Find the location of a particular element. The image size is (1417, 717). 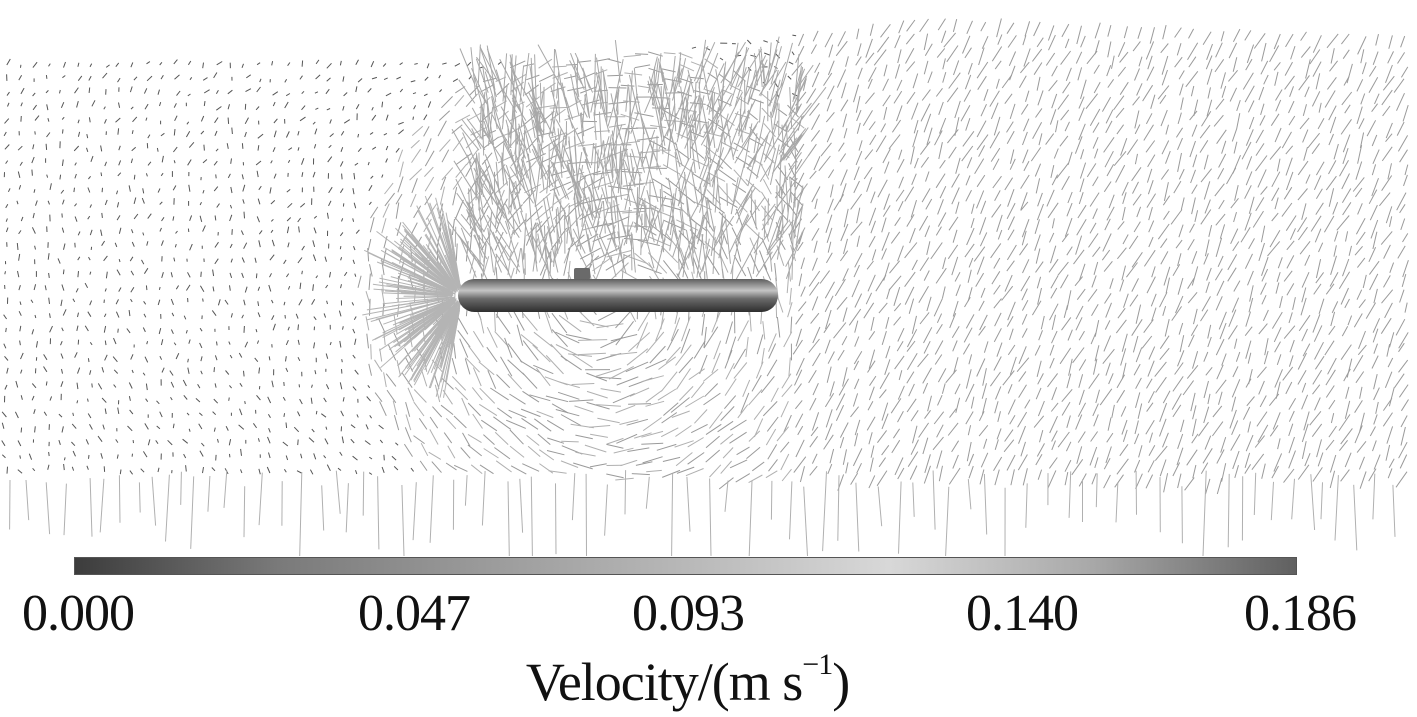

colorbar-tick-label: 0.047 is located at coordinates (414, 613).